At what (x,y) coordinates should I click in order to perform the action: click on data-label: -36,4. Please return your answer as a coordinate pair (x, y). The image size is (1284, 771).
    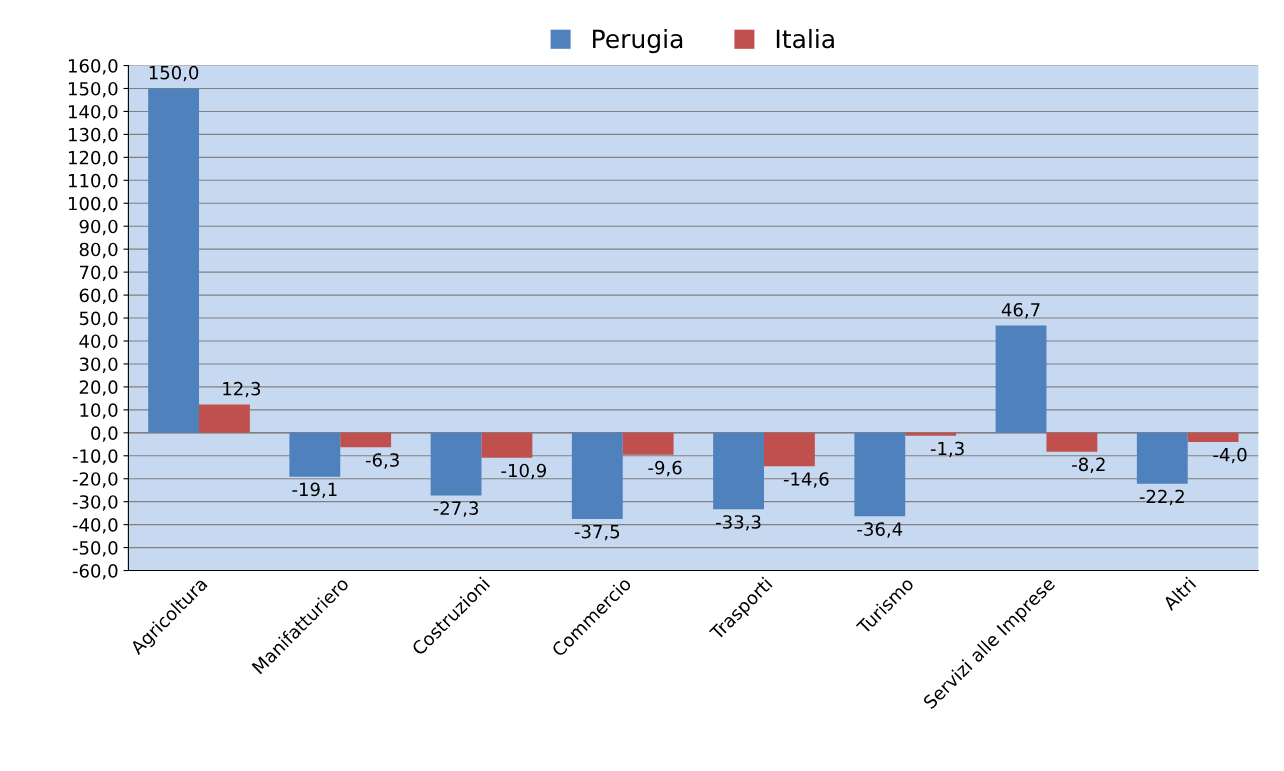
    Looking at the image, I should click on (880, 530).